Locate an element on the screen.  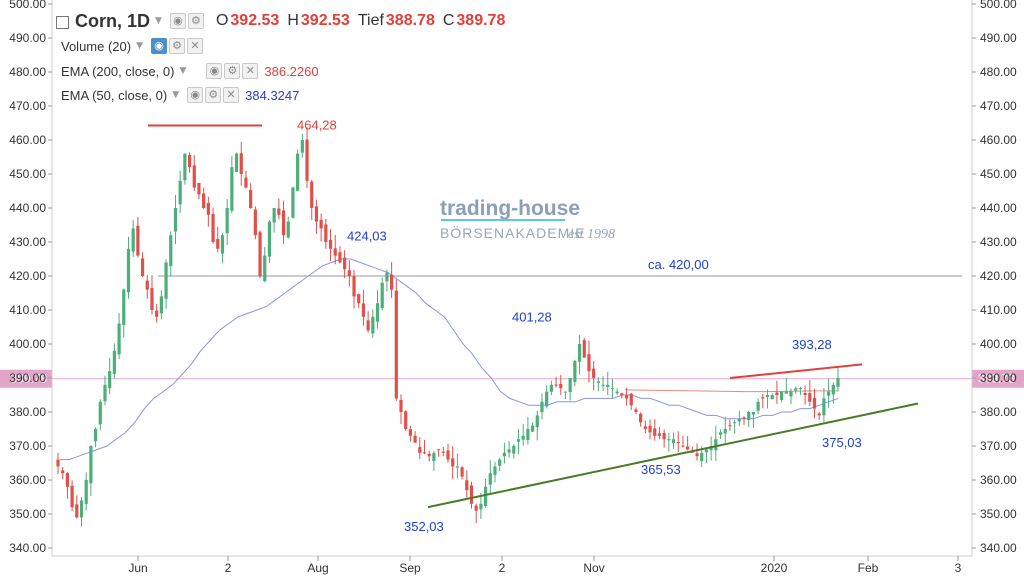
y-tick-label: 360.00 is located at coordinates (998, 480).